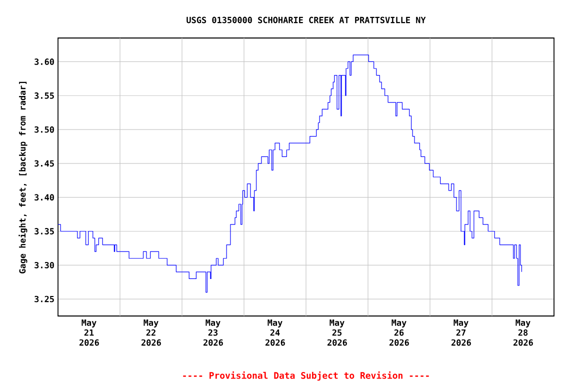 This screenshot has height=384, width=576. Describe the element at coordinates (306, 20) in the screenshot. I see `chart-title: USGS 01350000 SCHOHARIE CREEK AT PRATTSVILLE NY` at that location.